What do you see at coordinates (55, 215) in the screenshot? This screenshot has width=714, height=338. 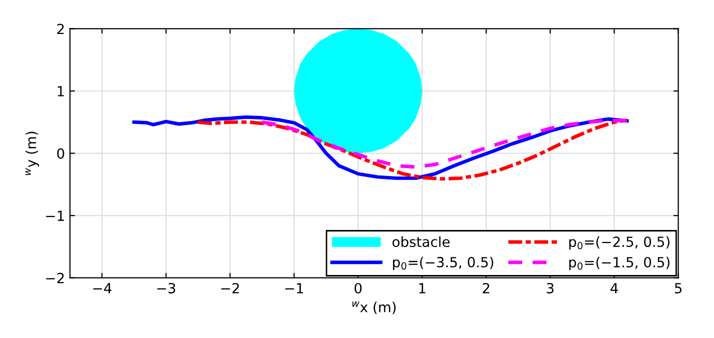 I see `y-tick-label: −1` at bounding box center [55, 215].